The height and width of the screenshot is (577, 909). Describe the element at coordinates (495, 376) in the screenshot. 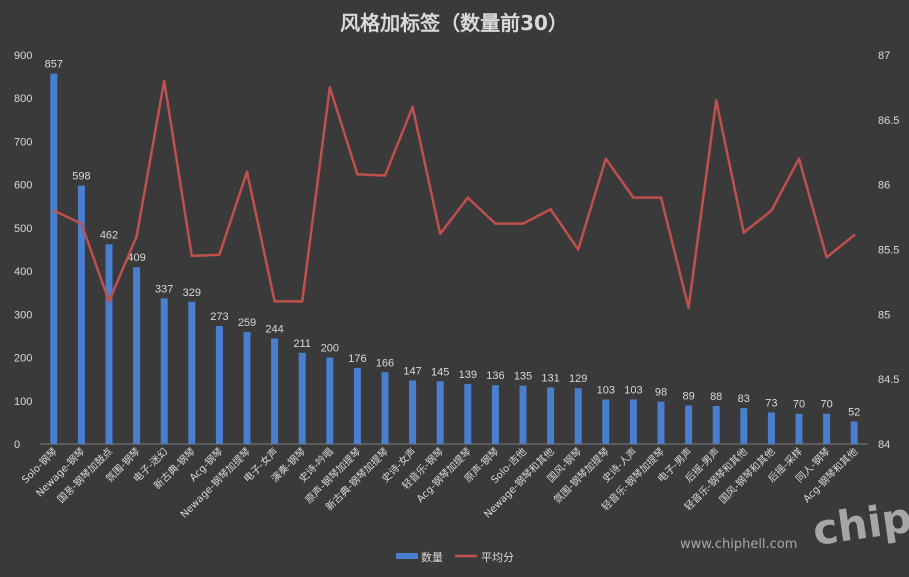

I see `bar-value-label: 136` at that location.